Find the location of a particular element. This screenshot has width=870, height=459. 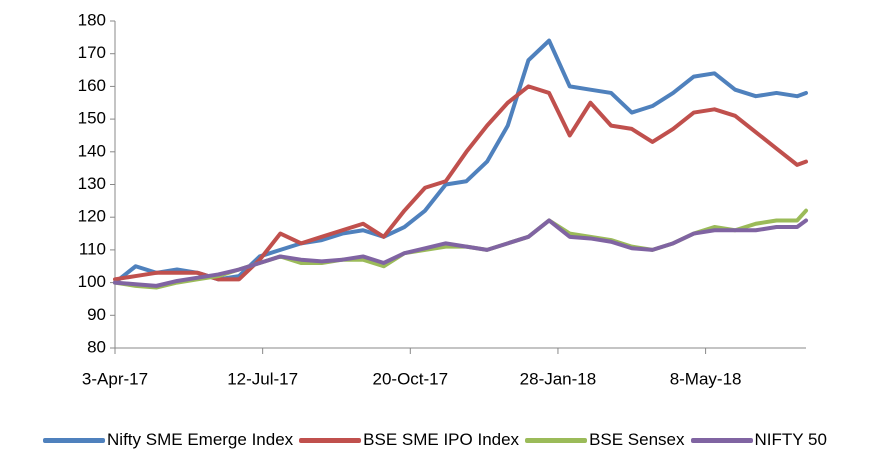

y-tick-label: 160 is located at coordinates (92, 85).